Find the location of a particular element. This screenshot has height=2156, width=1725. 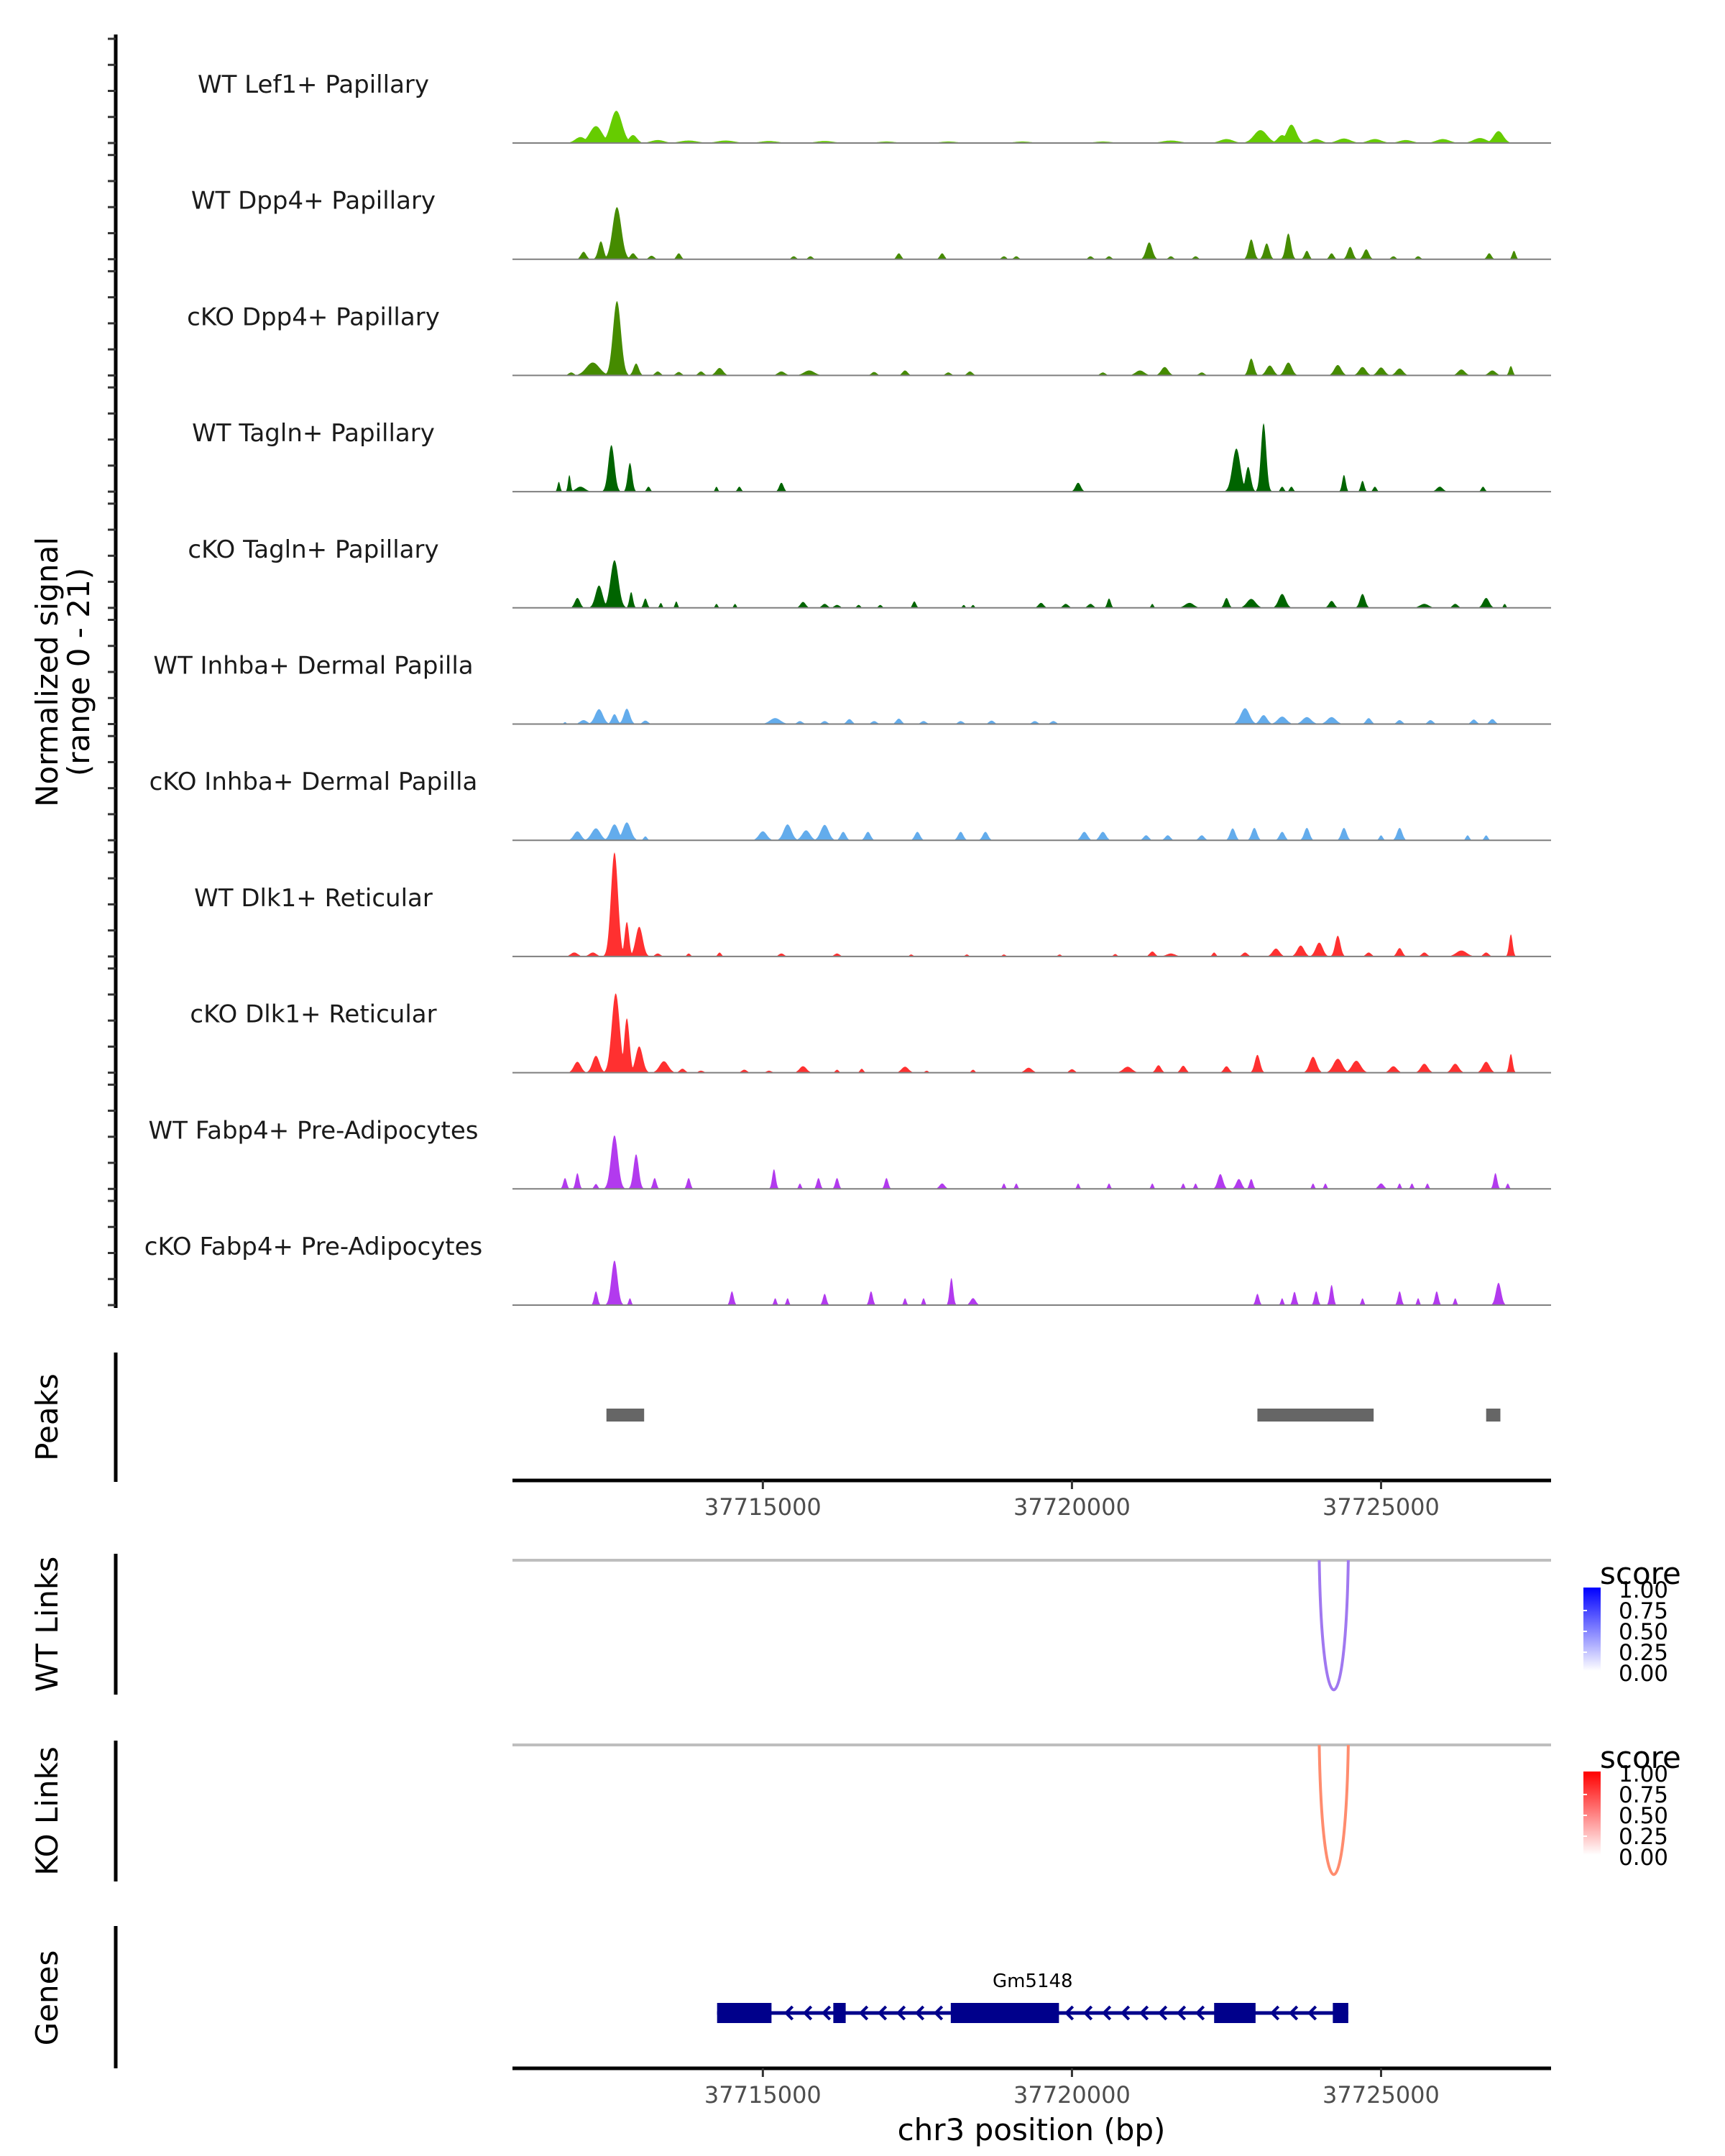

wt-links-score-legend: score 1.000.750.500.250.00 is located at coordinates (1632, 1621).